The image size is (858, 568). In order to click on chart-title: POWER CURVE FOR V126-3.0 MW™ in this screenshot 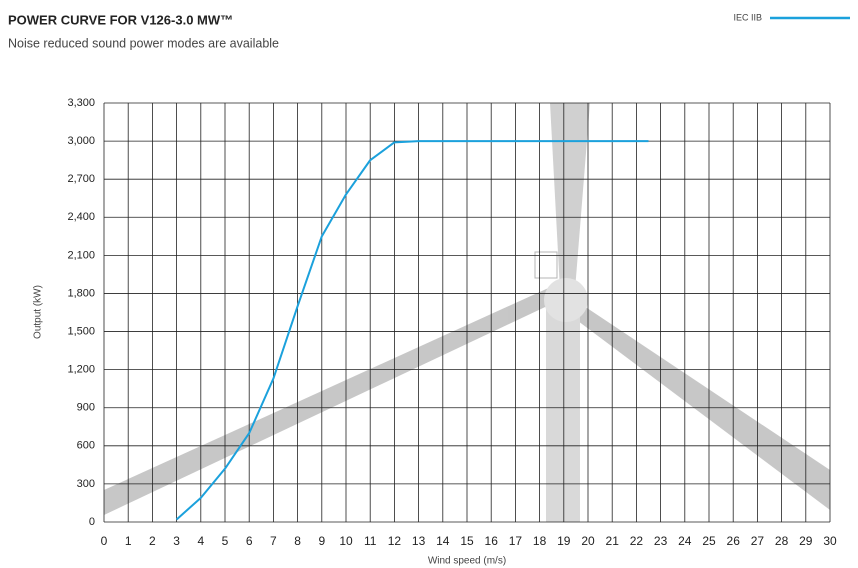, I will do `click(120, 19)`.